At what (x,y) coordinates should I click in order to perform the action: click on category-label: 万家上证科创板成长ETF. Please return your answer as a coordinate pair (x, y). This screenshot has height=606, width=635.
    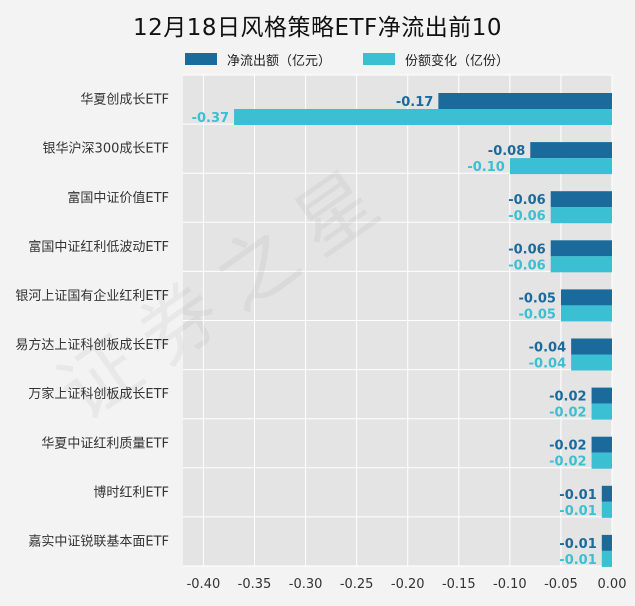
    Looking at the image, I should click on (98, 394).